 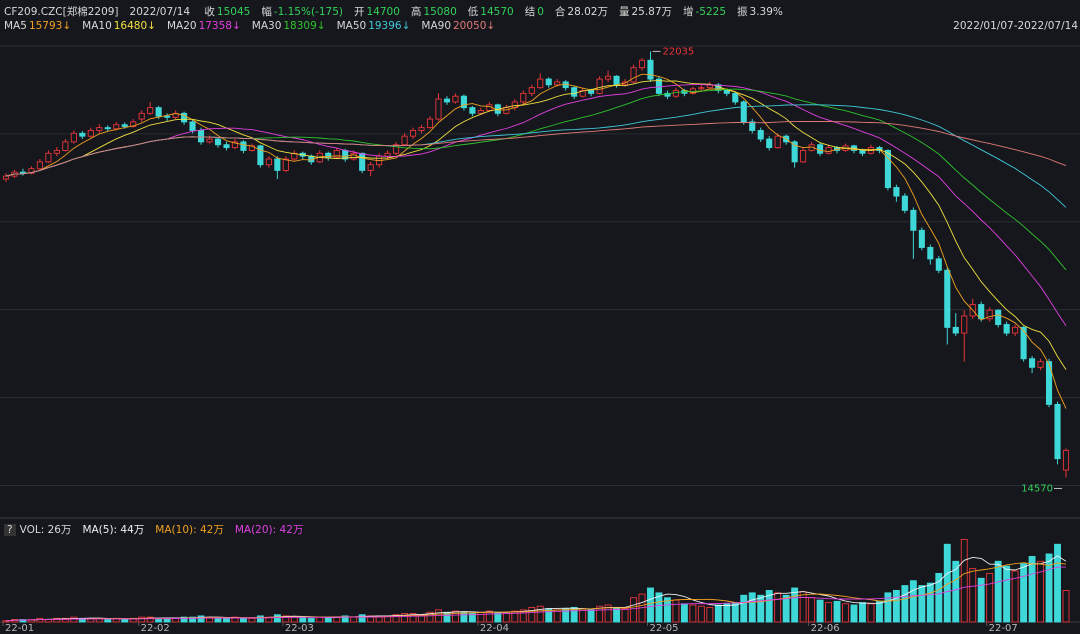 I want to click on field-label: 低, so click(x=473, y=12).